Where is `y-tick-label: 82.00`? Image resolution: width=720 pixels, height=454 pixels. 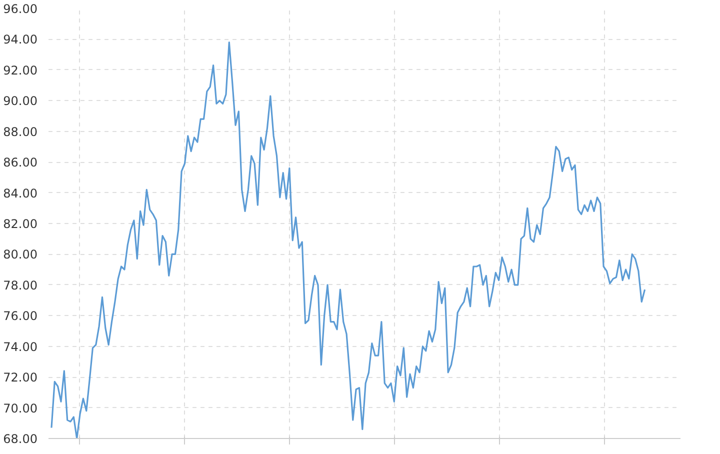 y-tick-label: 82.00 is located at coordinates (20, 224).